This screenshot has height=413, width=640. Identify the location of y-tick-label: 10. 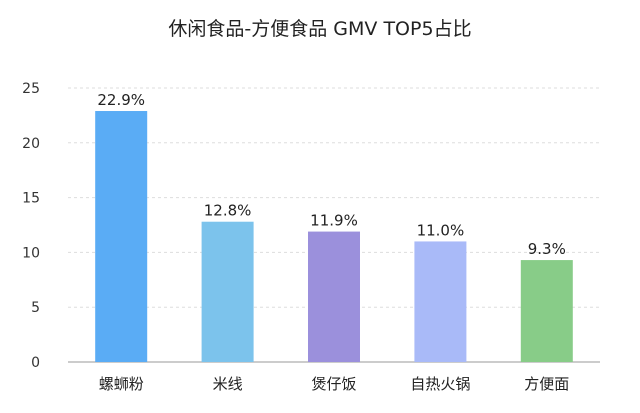
(31, 253).